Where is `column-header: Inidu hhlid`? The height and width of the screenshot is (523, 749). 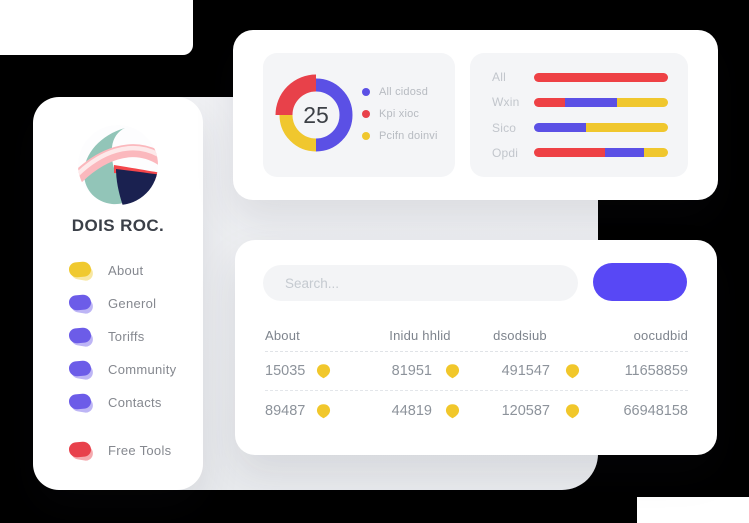 column-header: Inidu hhlid is located at coordinates (420, 335).